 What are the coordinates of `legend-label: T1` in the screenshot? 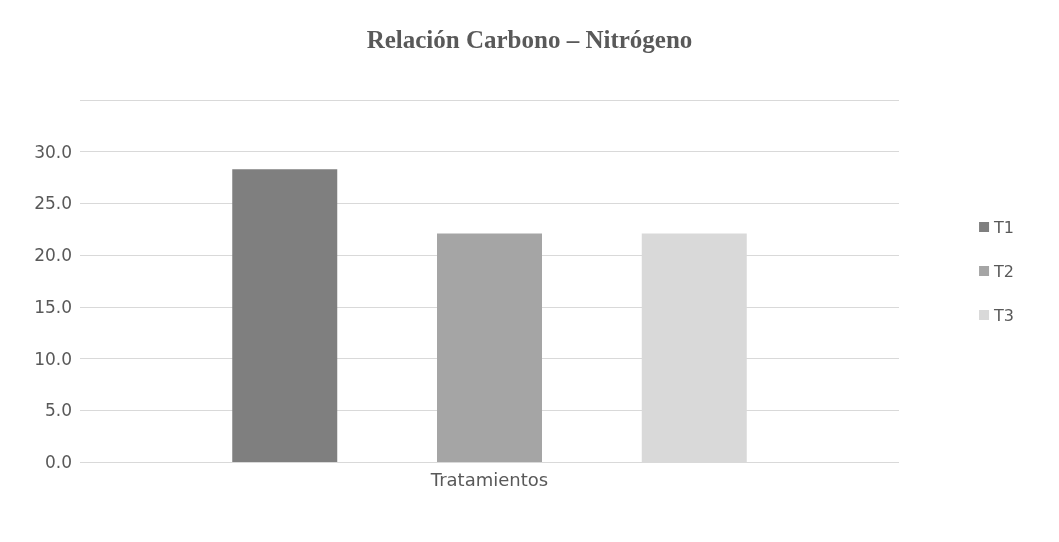 It's located at (1003, 227).